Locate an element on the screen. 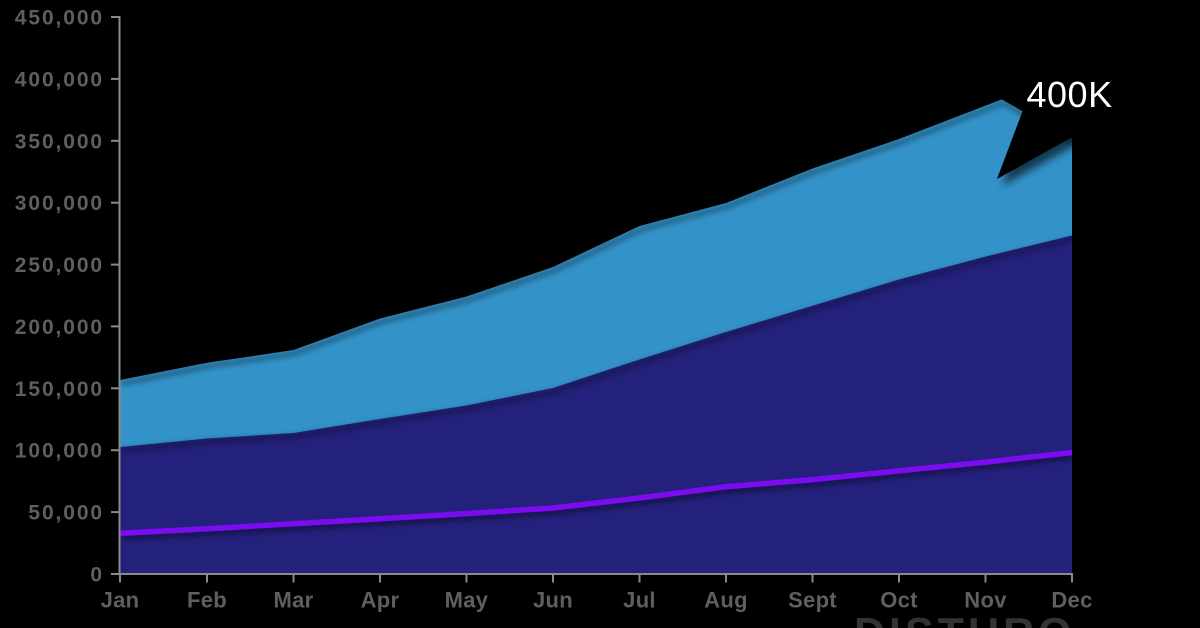 Image resolution: width=1200 pixels, height=628 pixels. svg-text: 50,000 is located at coordinates (66, 513).